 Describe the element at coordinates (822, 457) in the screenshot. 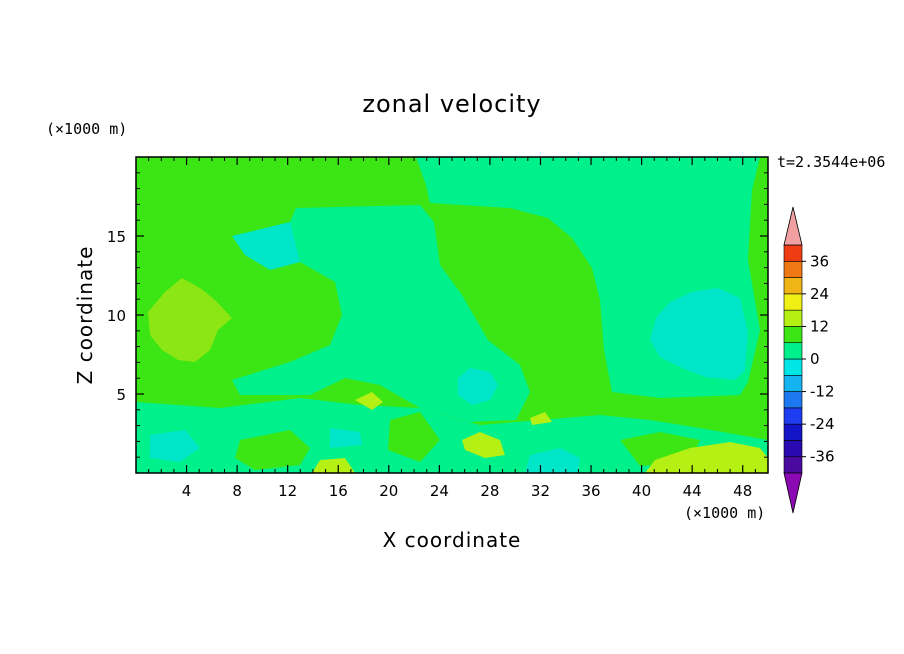

I see `colorbar-tick-label: -36` at that location.